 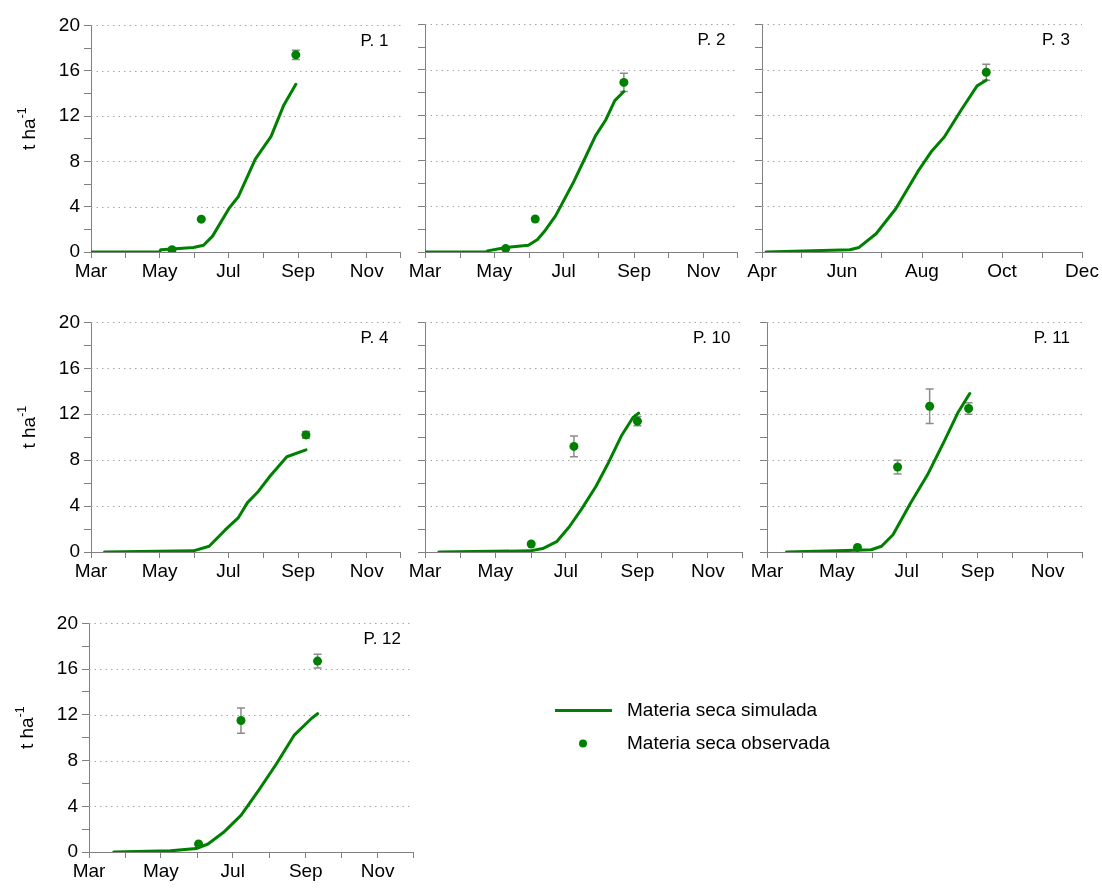 What do you see at coordinates (1051, 338) in the screenshot?
I see `chart-title: P. 11` at bounding box center [1051, 338].